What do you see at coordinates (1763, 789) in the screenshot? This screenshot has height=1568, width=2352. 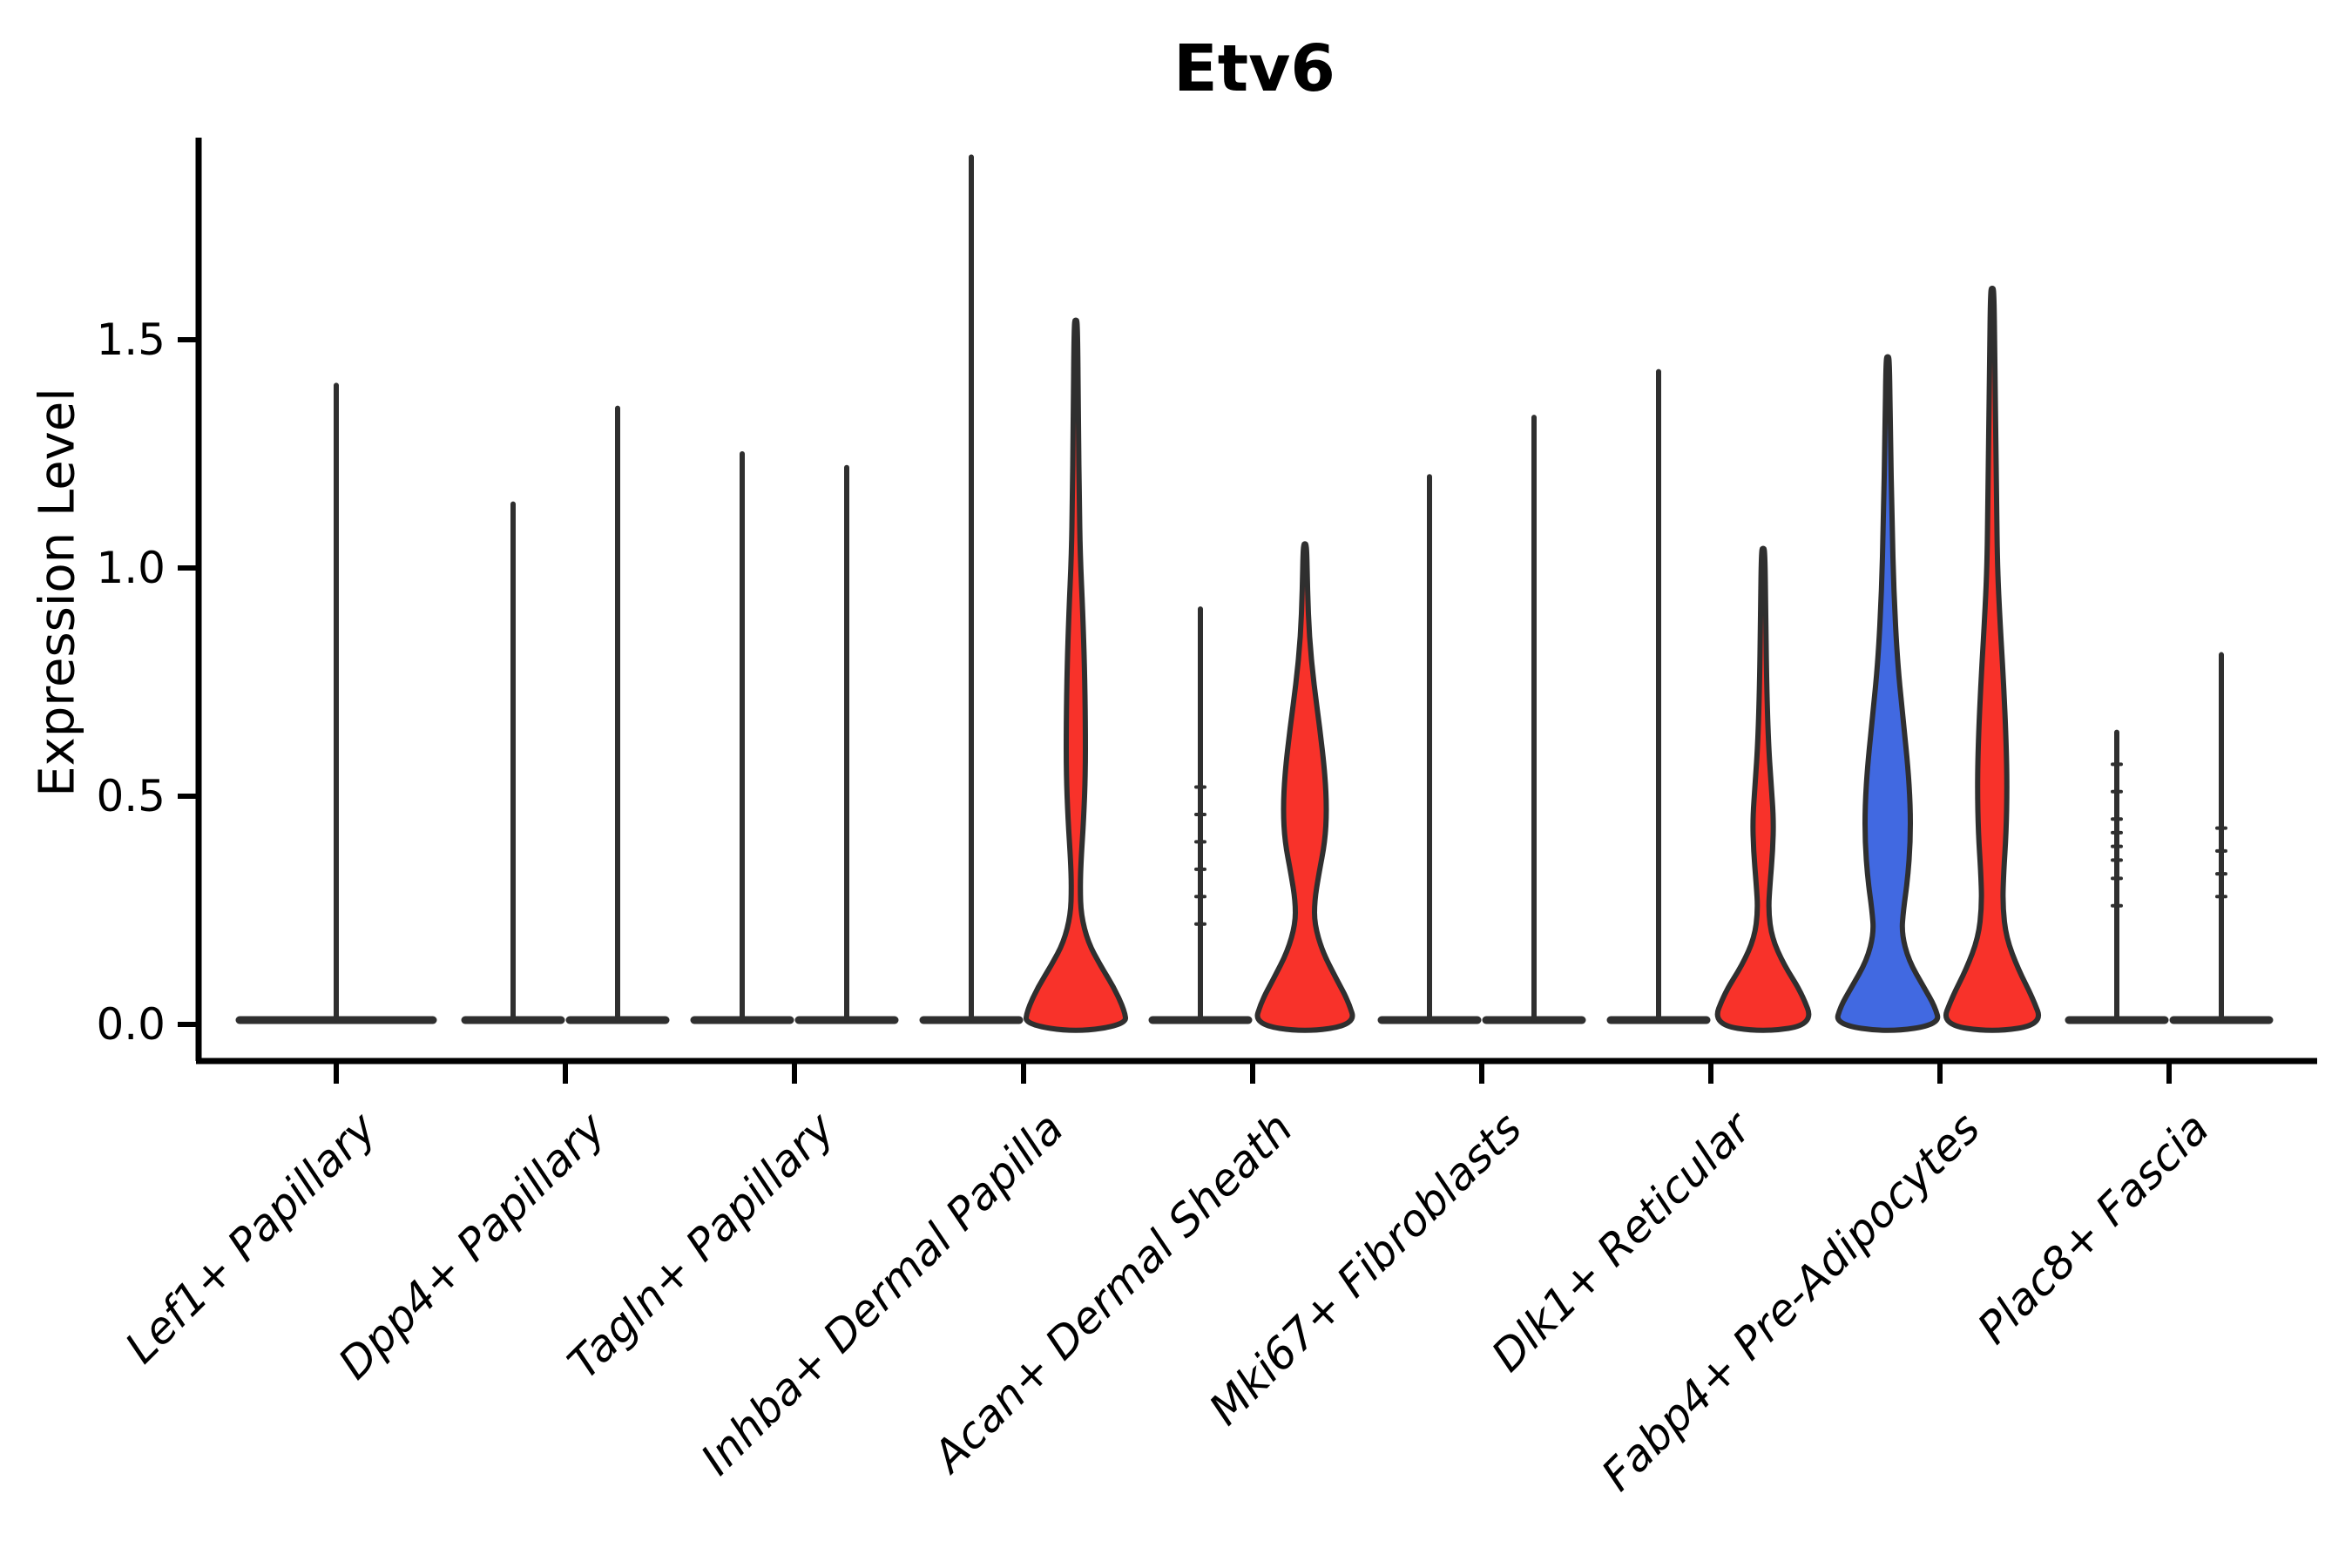 I see `violin-dlk1-reticular-right-shape` at bounding box center [1763, 789].